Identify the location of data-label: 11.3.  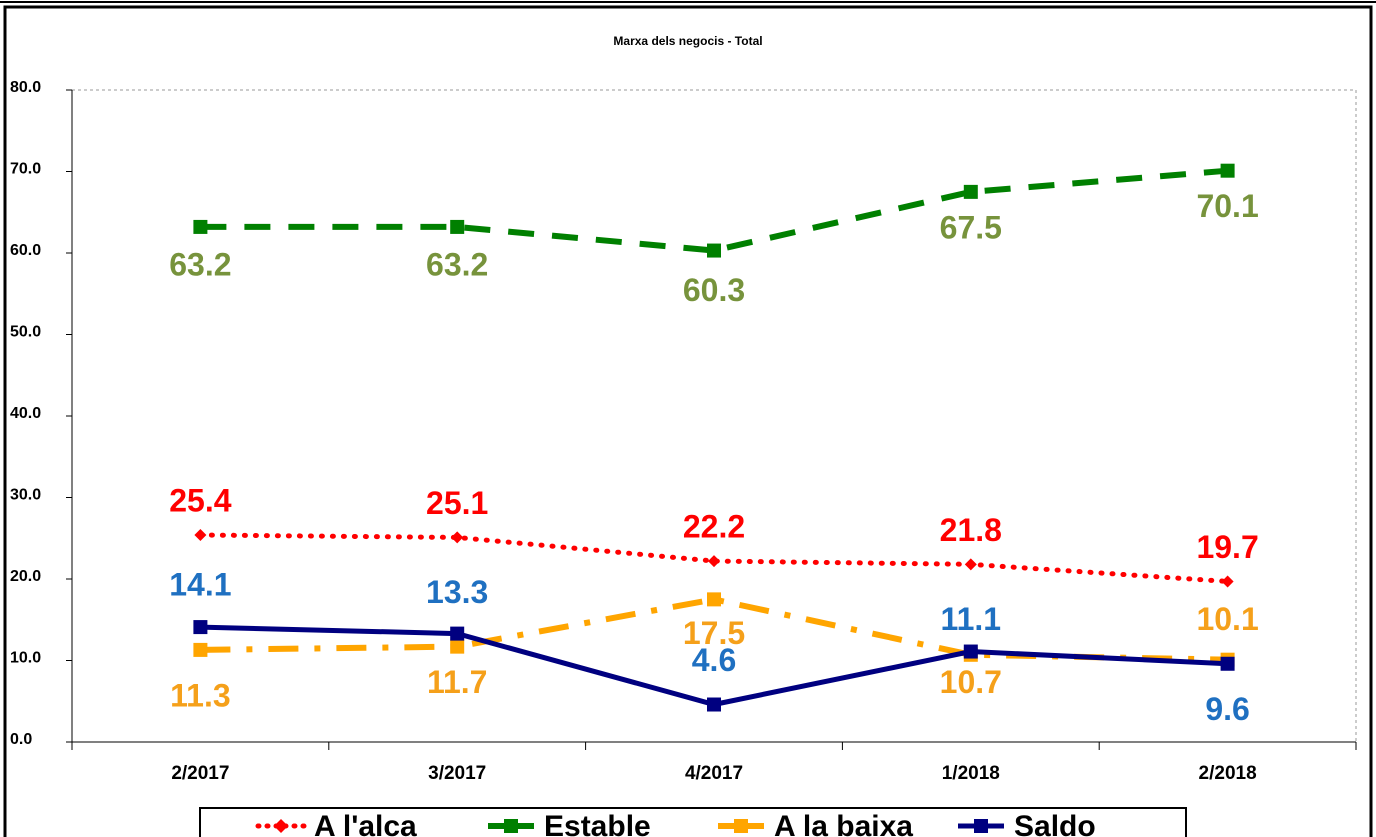
(200, 695).